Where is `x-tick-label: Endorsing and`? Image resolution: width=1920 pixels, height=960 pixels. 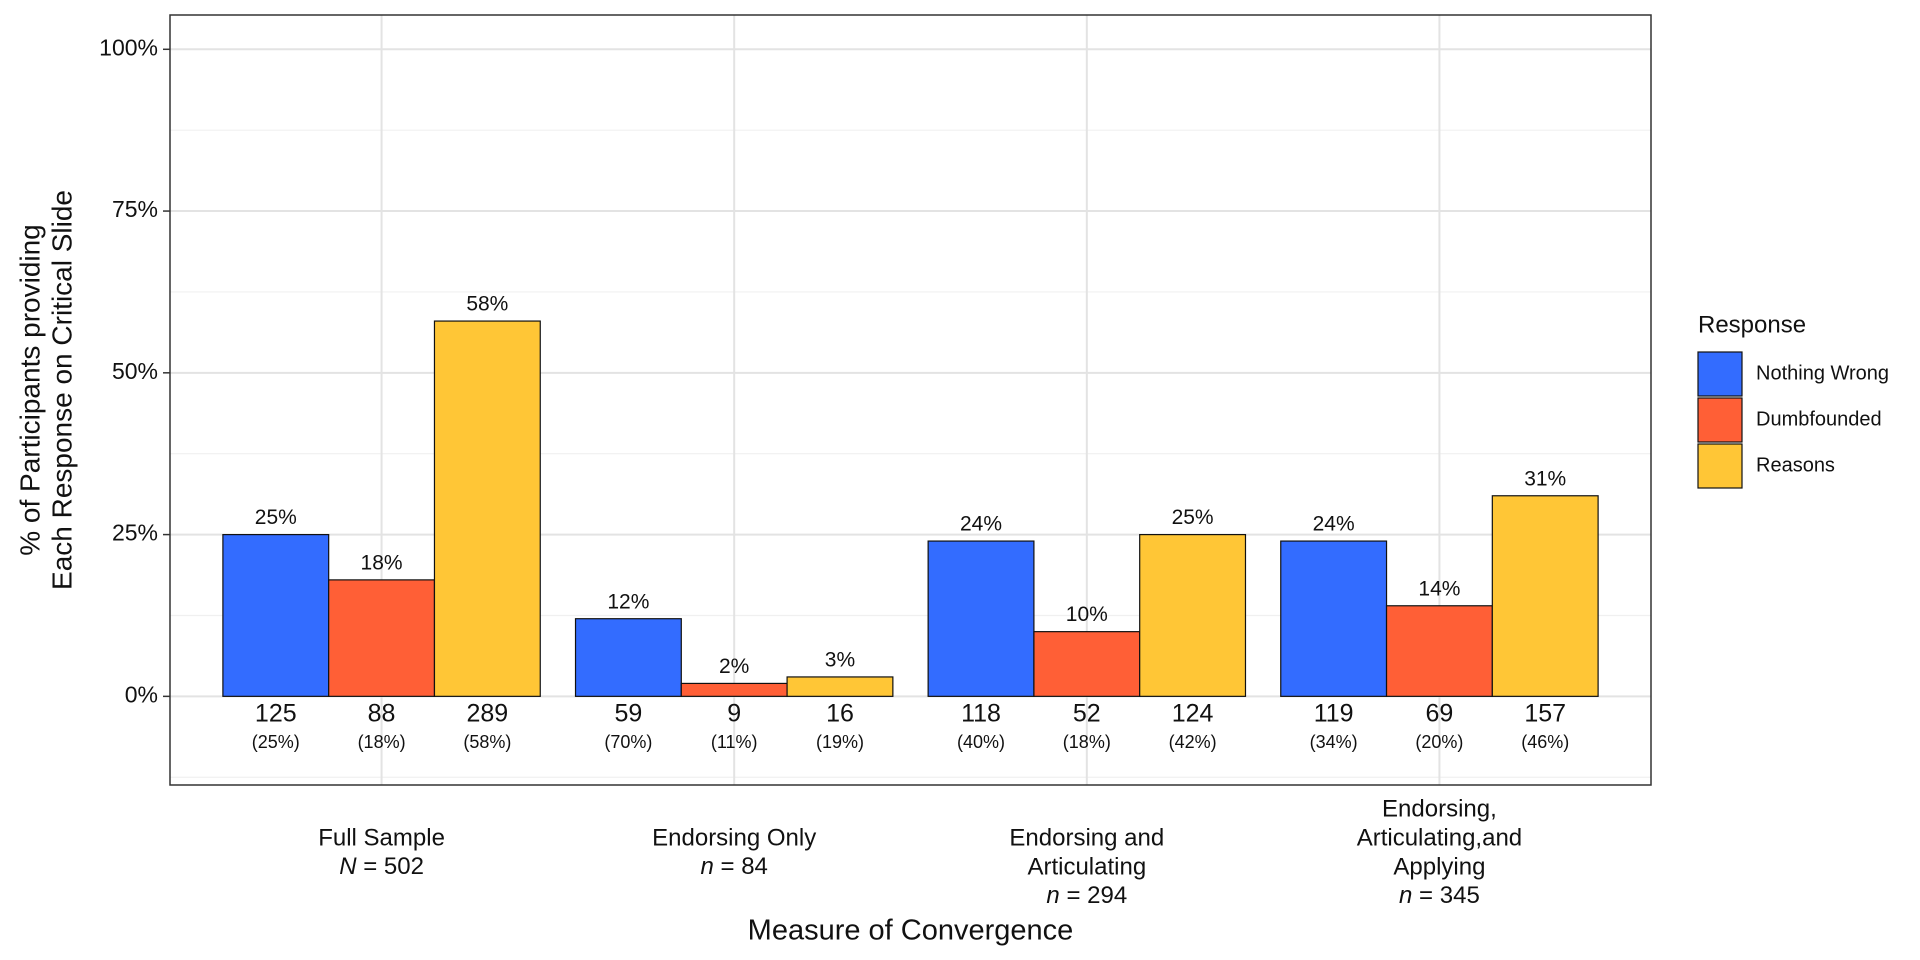
x-tick-label: Endorsing and is located at coordinates (1086, 837).